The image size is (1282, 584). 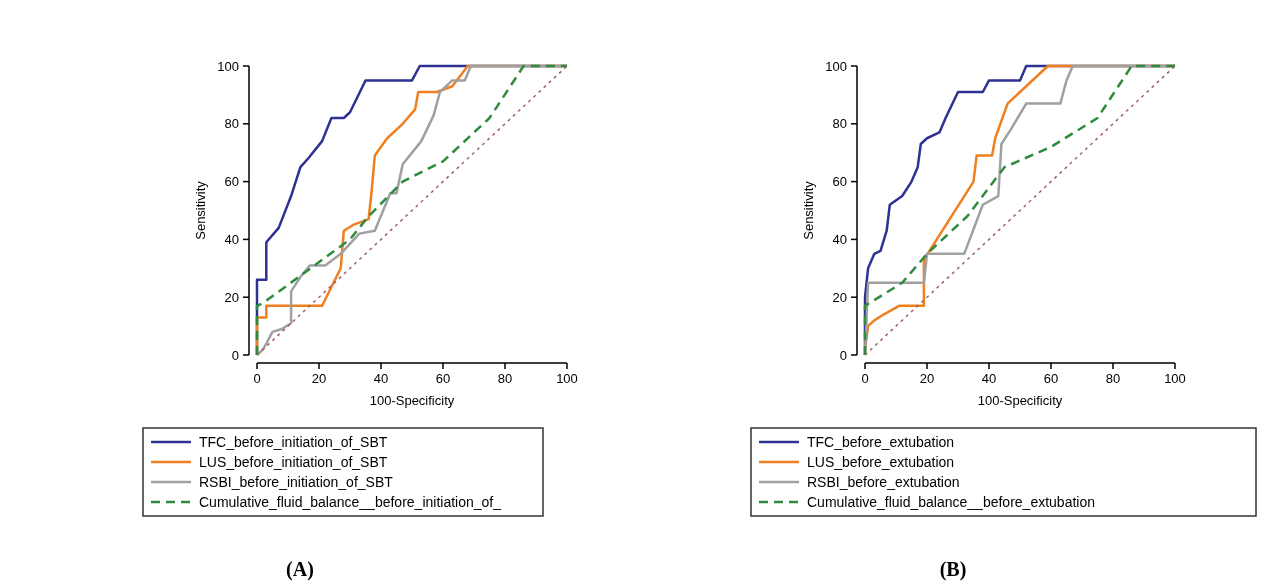 What do you see at coordinates (881, 441) in the screenshot?
I see `legend-label: TFC_before_extubation` at bounding box center [881, 441].